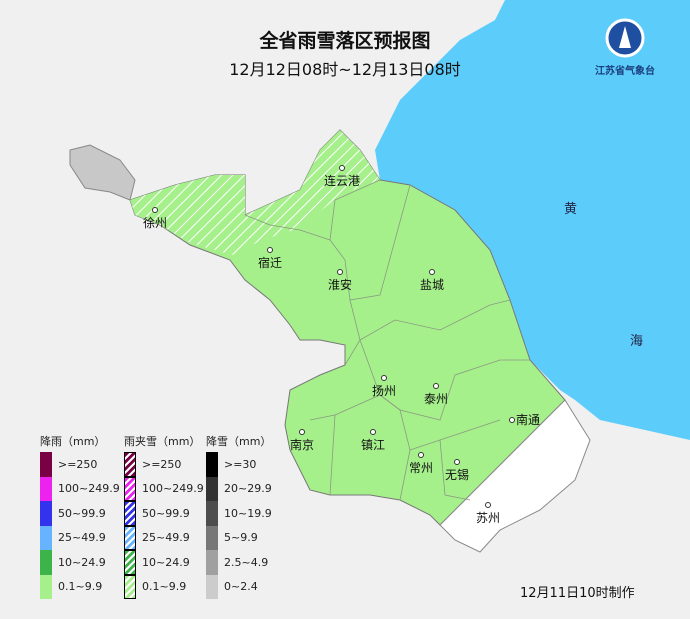 The image size is (690, 619). What do you see at coordinates (571, 209) in the screenshot?
I see `sea-label: 黄` at bounding box center [571, 209].